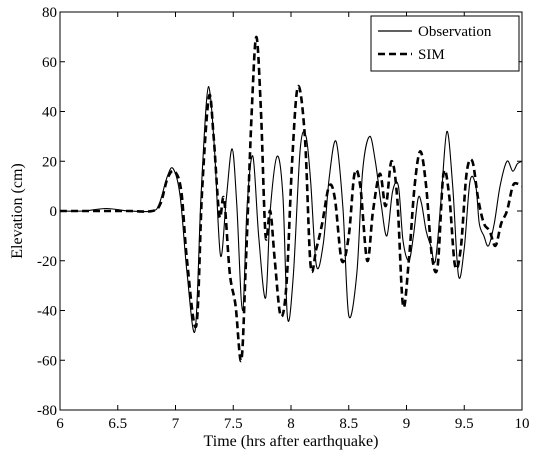 This screenshot has width=534, height=455. What do you see at coordinates (431, 55) in the screenshot?
I see `legend-sim-label: SIM` at bounding box center [431, 55].